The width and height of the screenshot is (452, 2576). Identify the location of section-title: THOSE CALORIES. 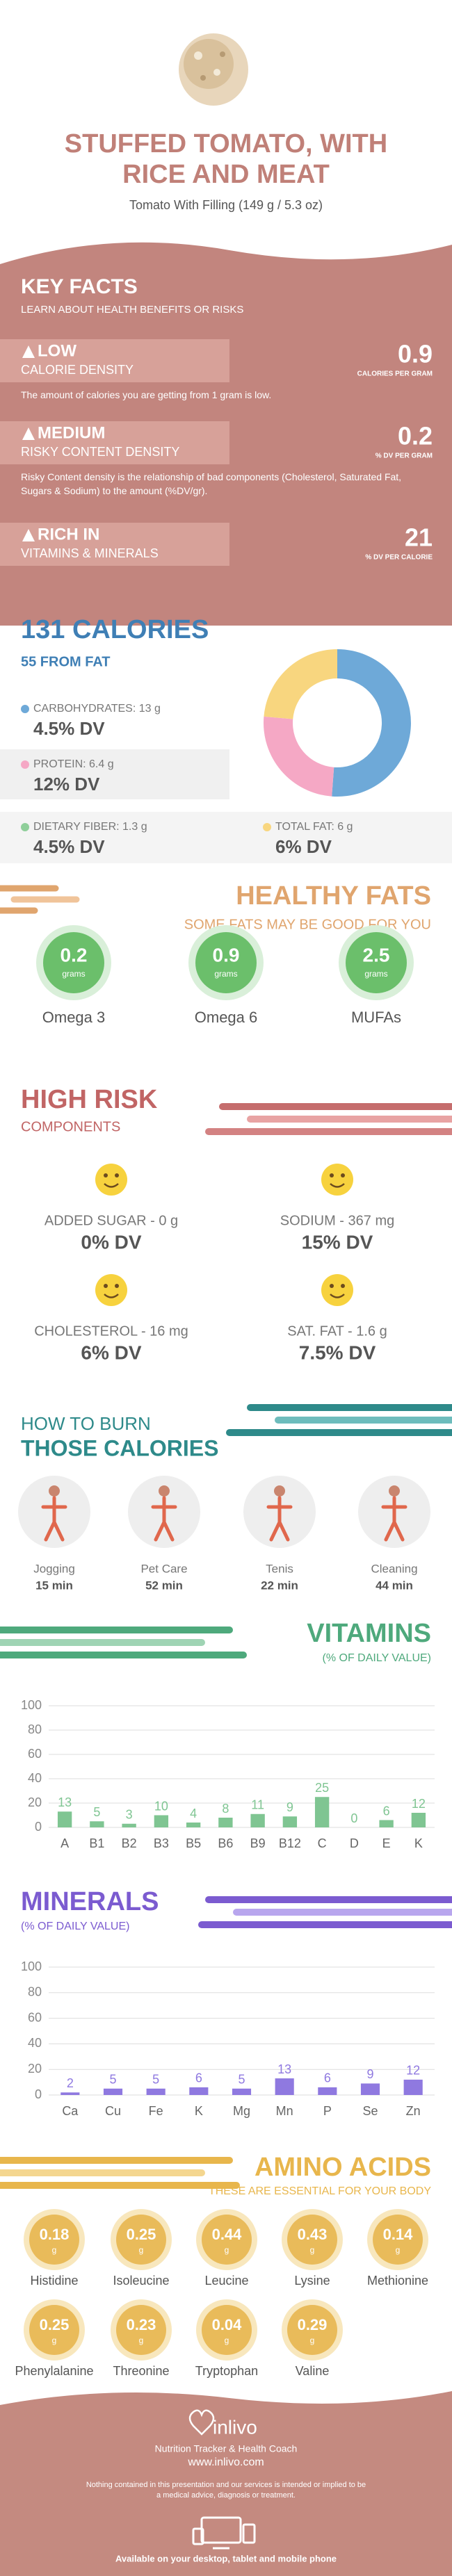
(119, 1447).